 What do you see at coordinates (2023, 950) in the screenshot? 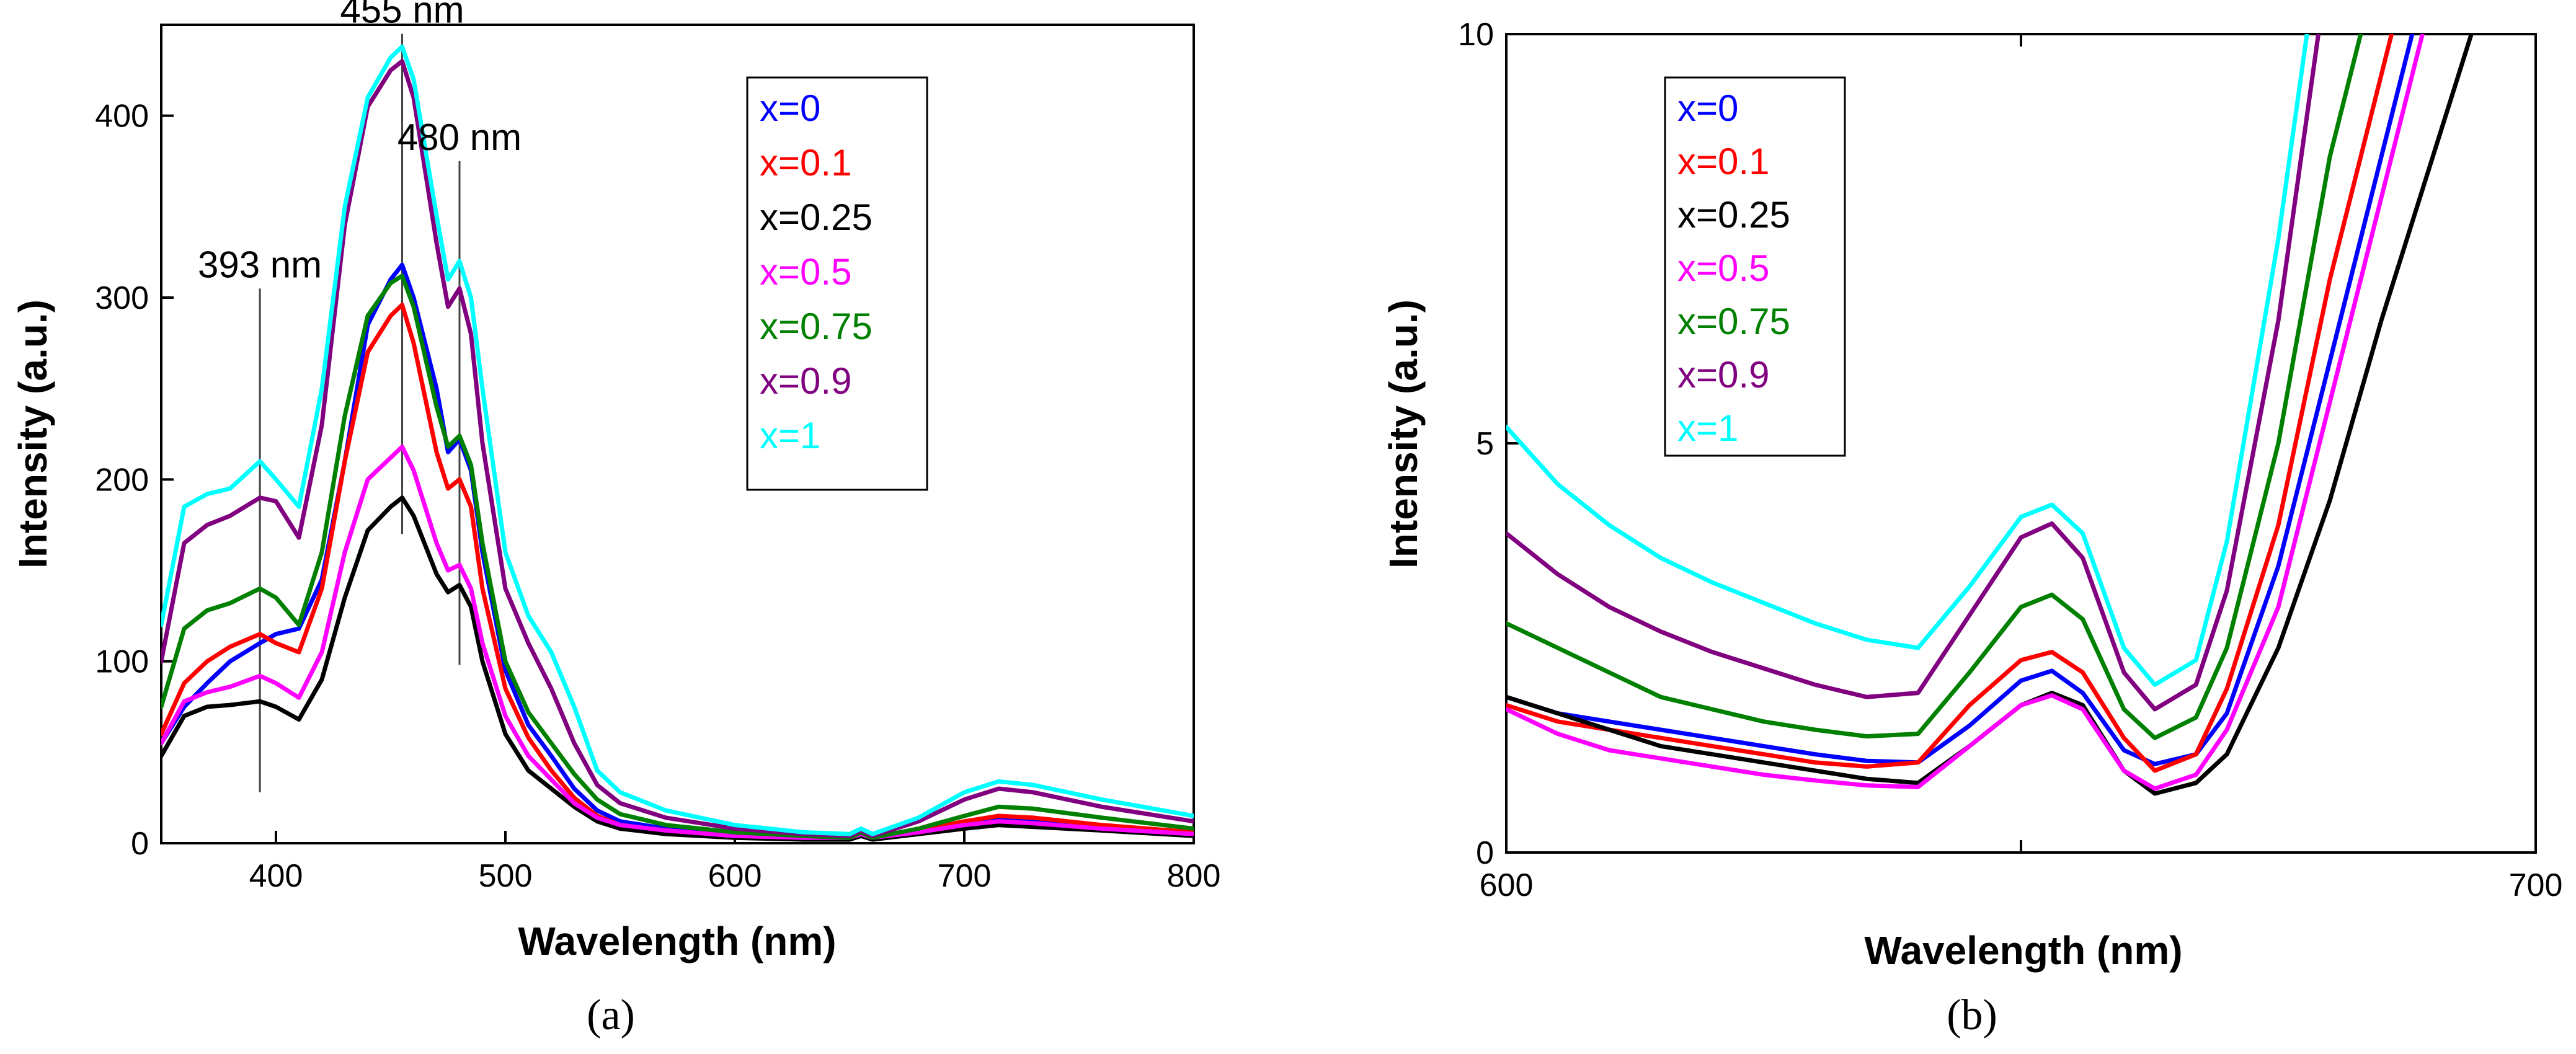
I see `chart-b-x-axis-title: Wavelength (nm)` at bounding box center [2023, 950].